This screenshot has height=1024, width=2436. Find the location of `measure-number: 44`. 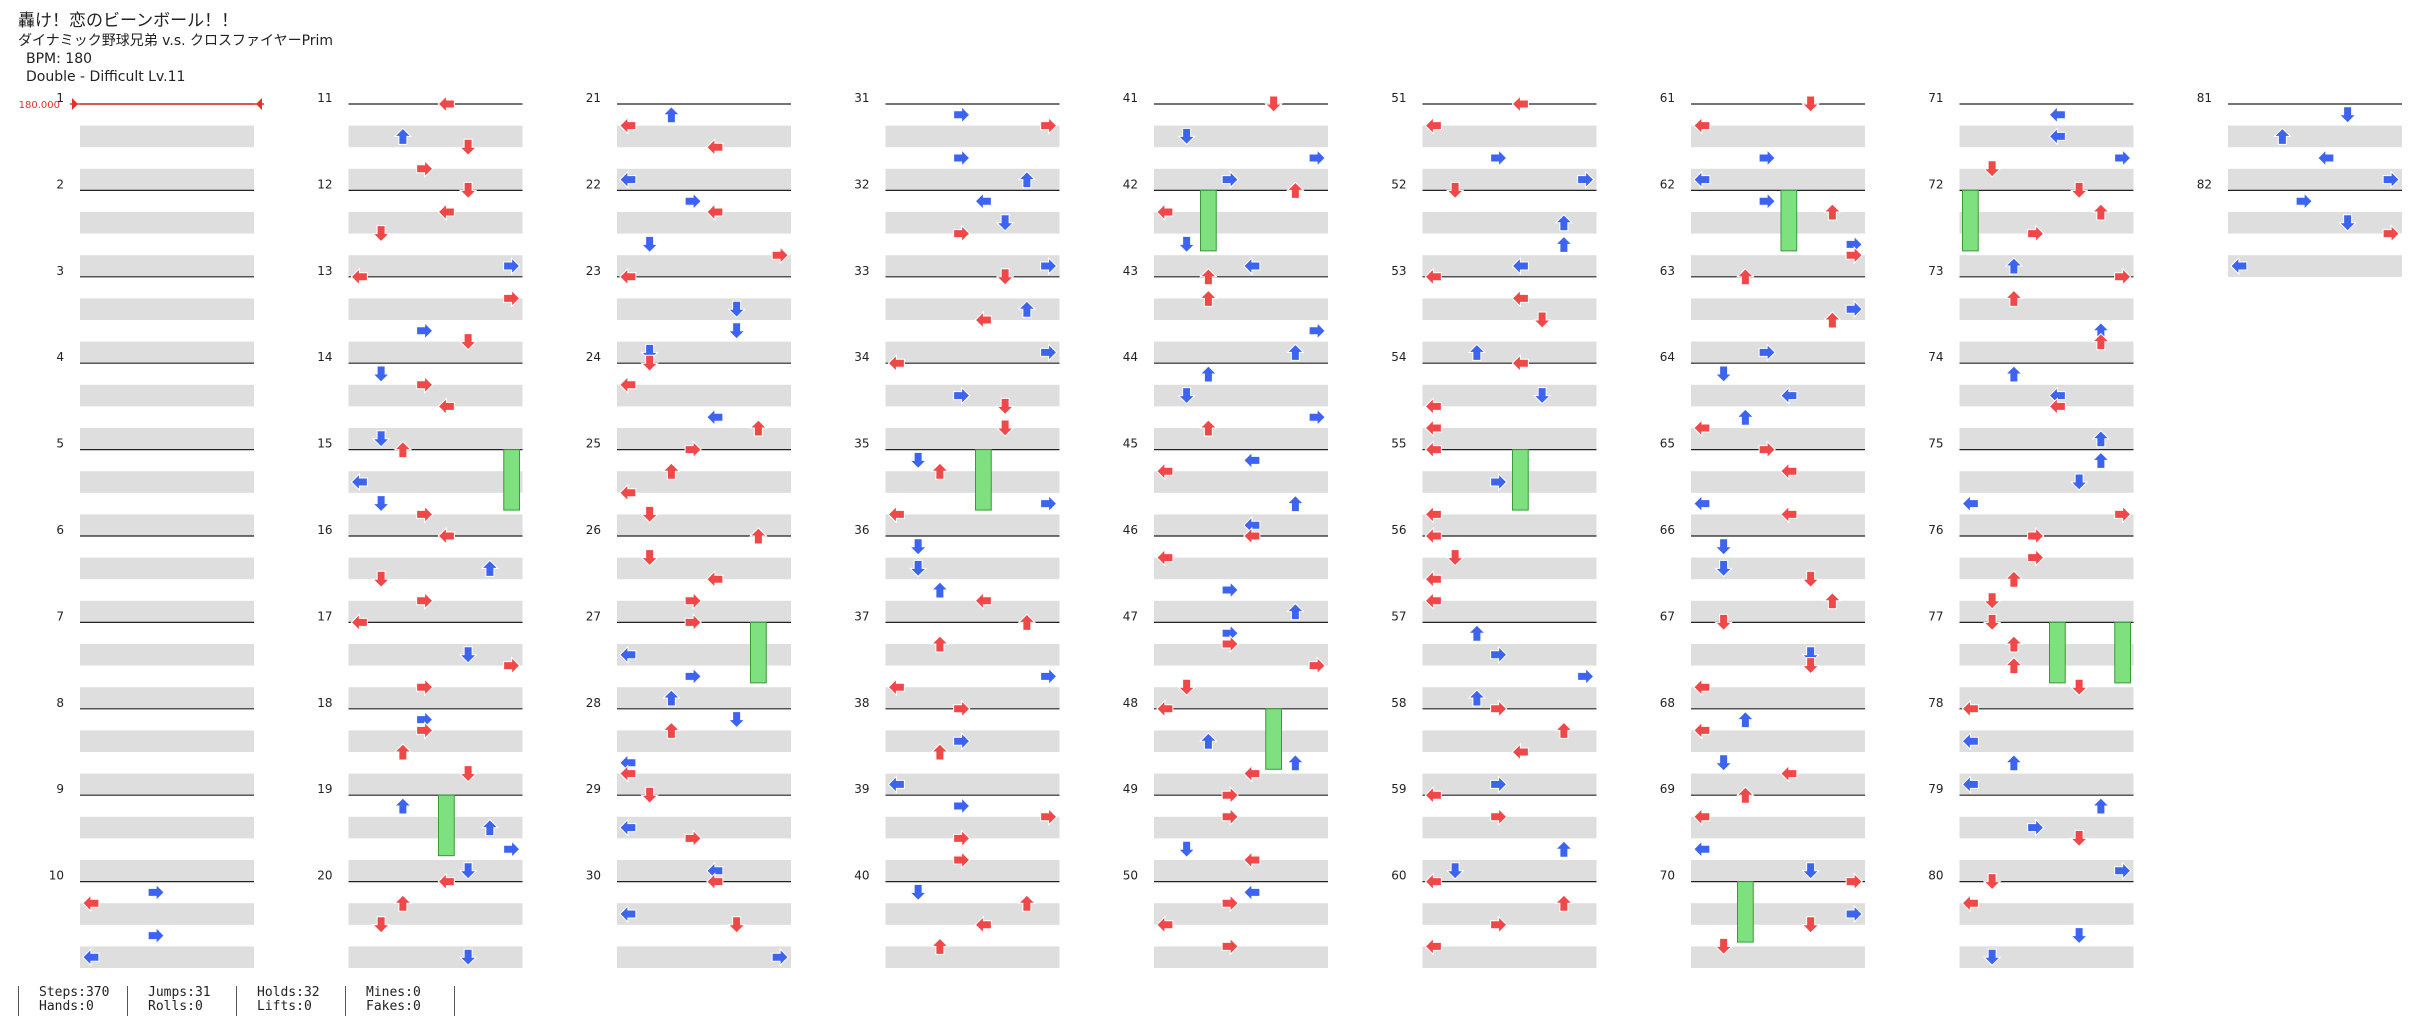

measure-number: 44 is located at coordinates (1130, 357).